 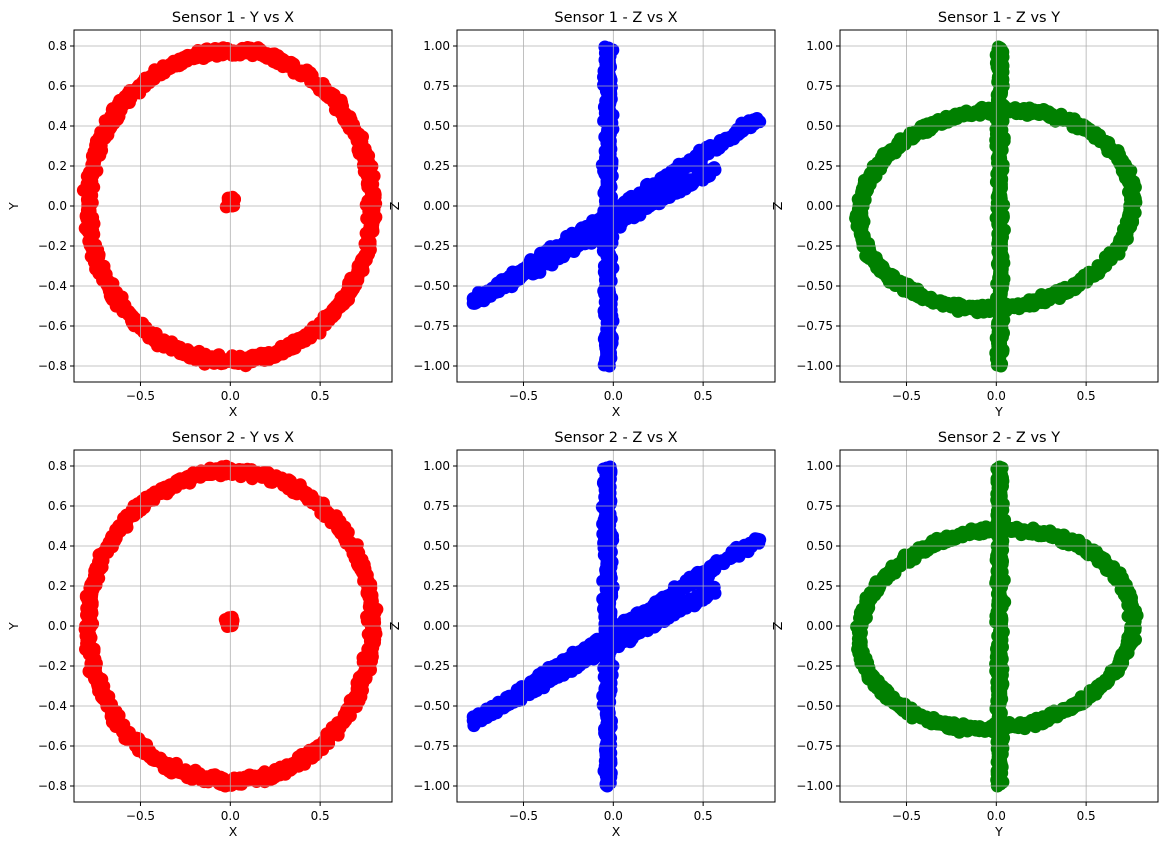 I want to click on subplot-title: Sensor 2 - Y vs X, so click(x=233, y=438).